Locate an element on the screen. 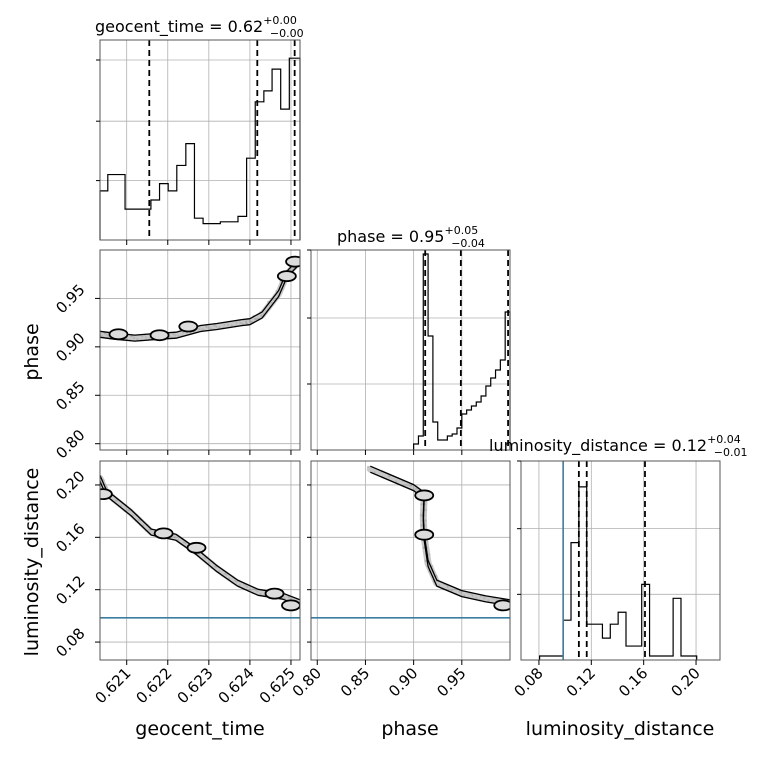 Image resolution: width=760 pixels, height=760 pixels. panel-diag-geocent-time is located at coordinates (200, 140).